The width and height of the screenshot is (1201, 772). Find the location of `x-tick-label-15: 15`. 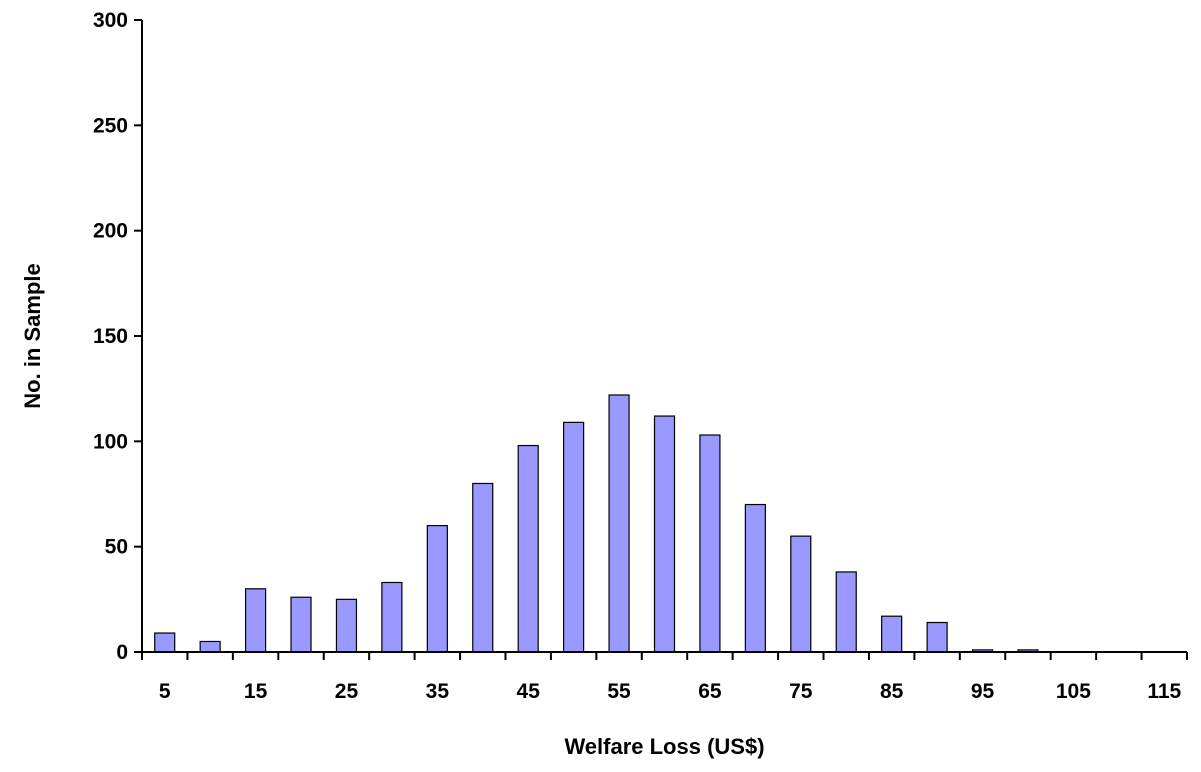

x-tick-label-15: 15 is located at coordinates (256, 691).